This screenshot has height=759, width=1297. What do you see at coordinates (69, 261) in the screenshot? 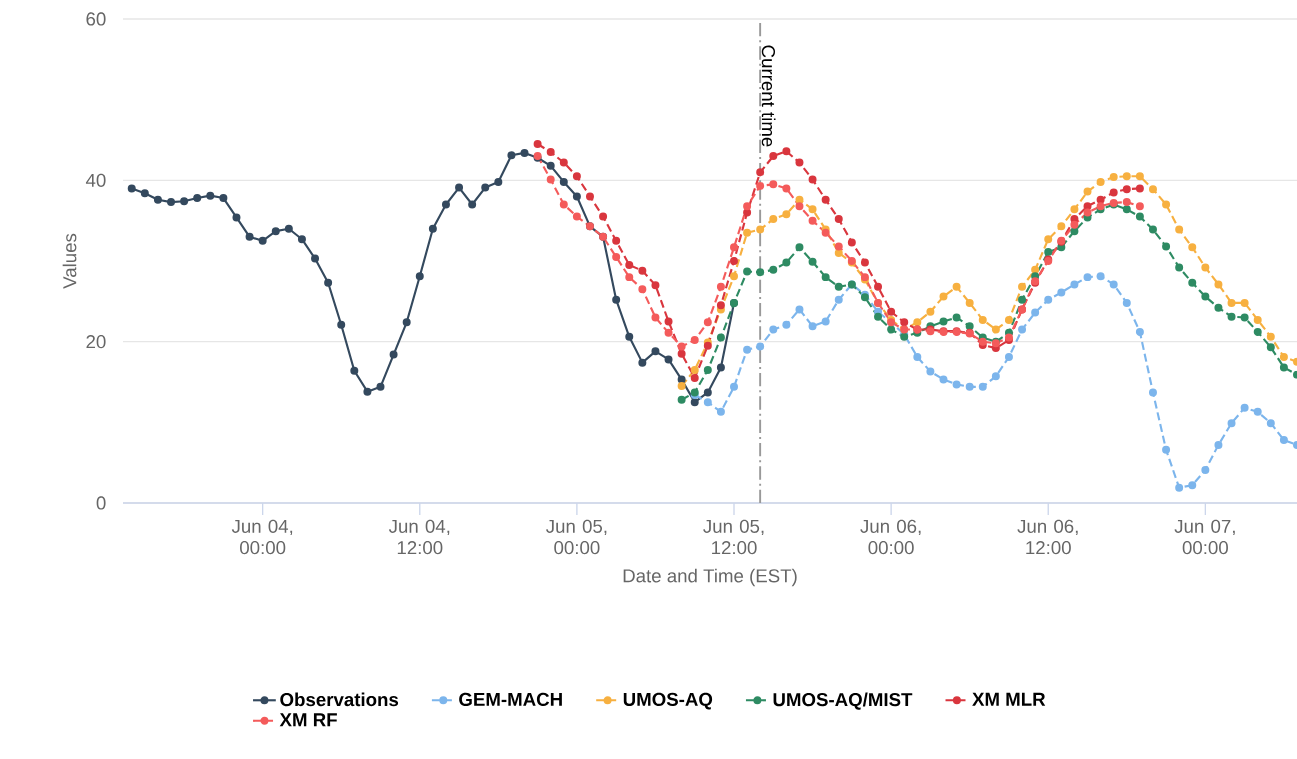
I see `y-axis-title: Values` at bounding box center [69, 261].